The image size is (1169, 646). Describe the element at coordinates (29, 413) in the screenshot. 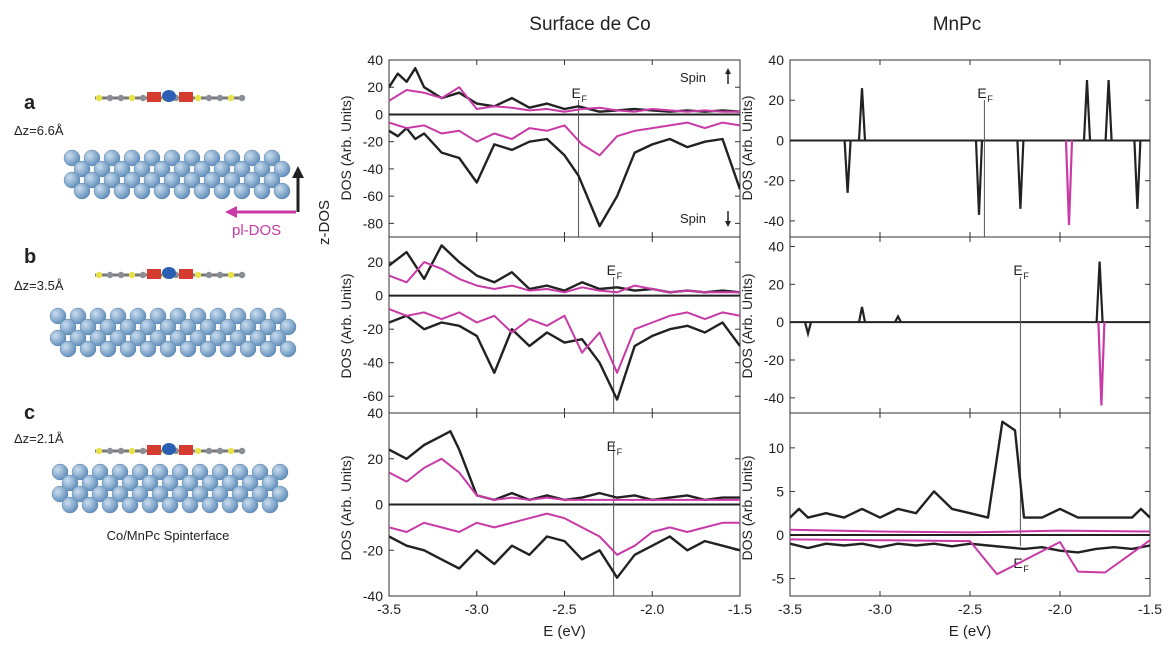

I see `row-label-c: c` at that location.